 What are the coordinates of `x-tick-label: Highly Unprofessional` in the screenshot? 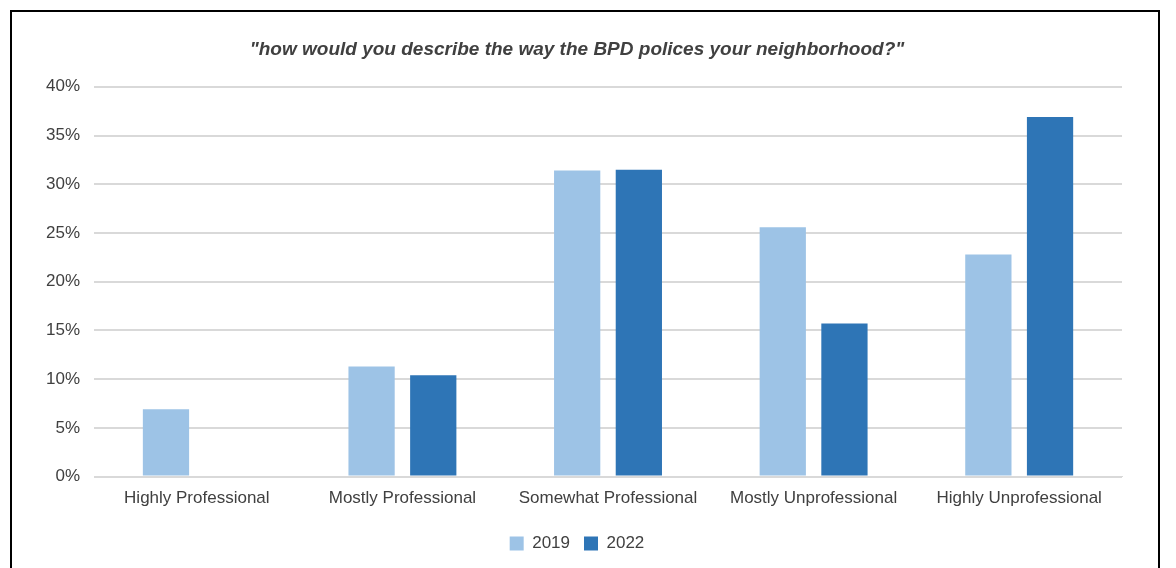 It's located at (1019, 498).